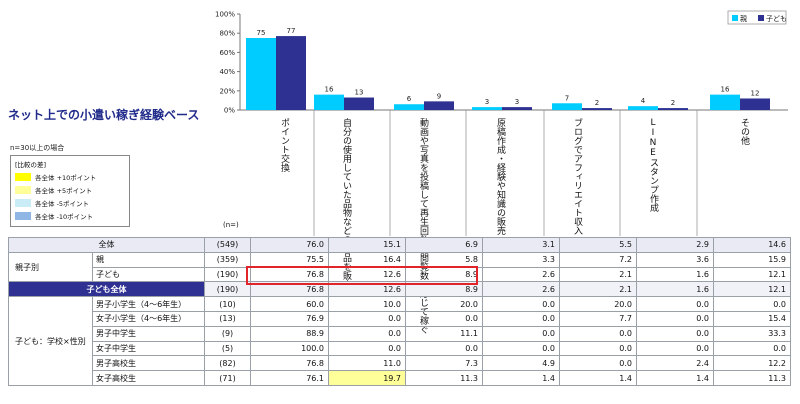 The height and width of the screenshot is (404, 800). Describe the element at coordinates (64, 191) in the screenshot. I see `diff-label: 各全体 +5ポイント` at that location.